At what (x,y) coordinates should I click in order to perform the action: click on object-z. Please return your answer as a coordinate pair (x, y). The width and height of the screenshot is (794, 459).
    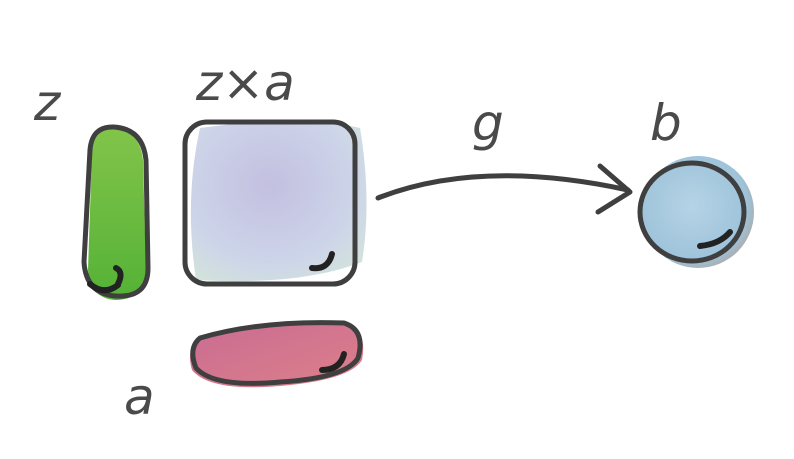
    Looking at the image, I should click on (116, 212).